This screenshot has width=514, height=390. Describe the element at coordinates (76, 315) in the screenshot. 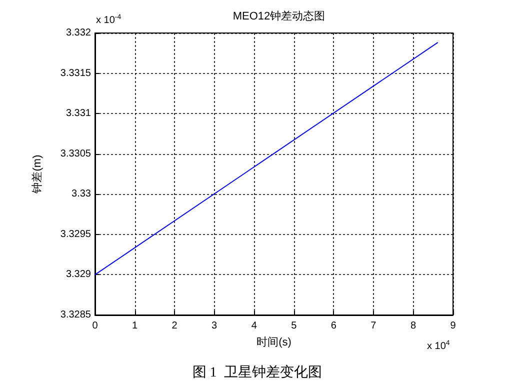

I see `y-tick-label: 3.3285` at that location.